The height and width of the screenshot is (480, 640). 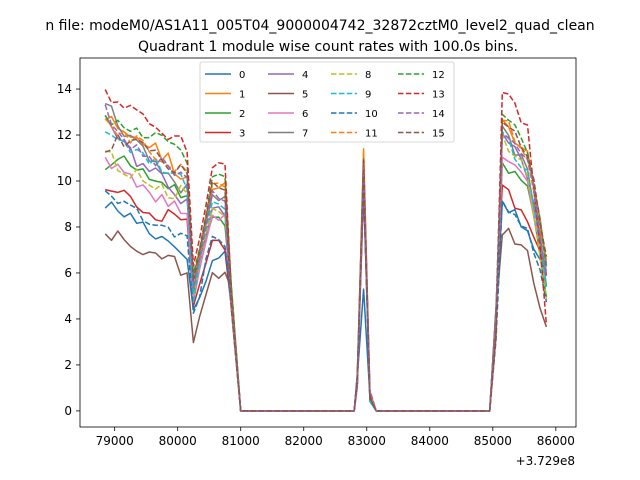 What do you see at coordinates (327, 102) in the screenshot?
I see `legend-frame` at bounding box center [327, 102].